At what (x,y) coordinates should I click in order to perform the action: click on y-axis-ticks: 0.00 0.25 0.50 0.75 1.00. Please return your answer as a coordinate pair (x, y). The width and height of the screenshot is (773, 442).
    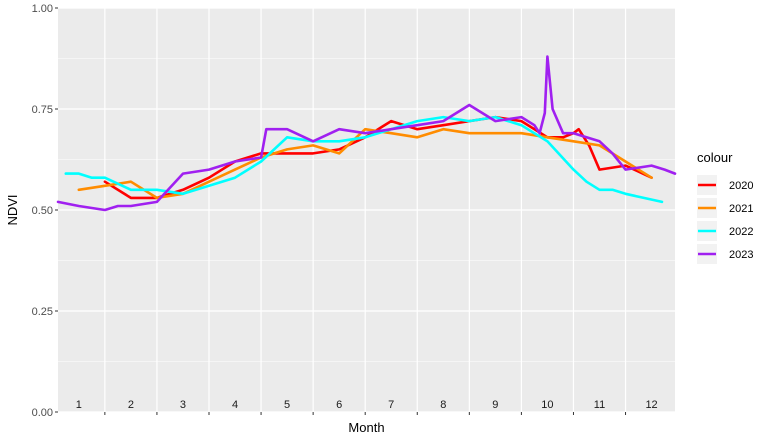
    Looking at the image, I should click on (45, 211).